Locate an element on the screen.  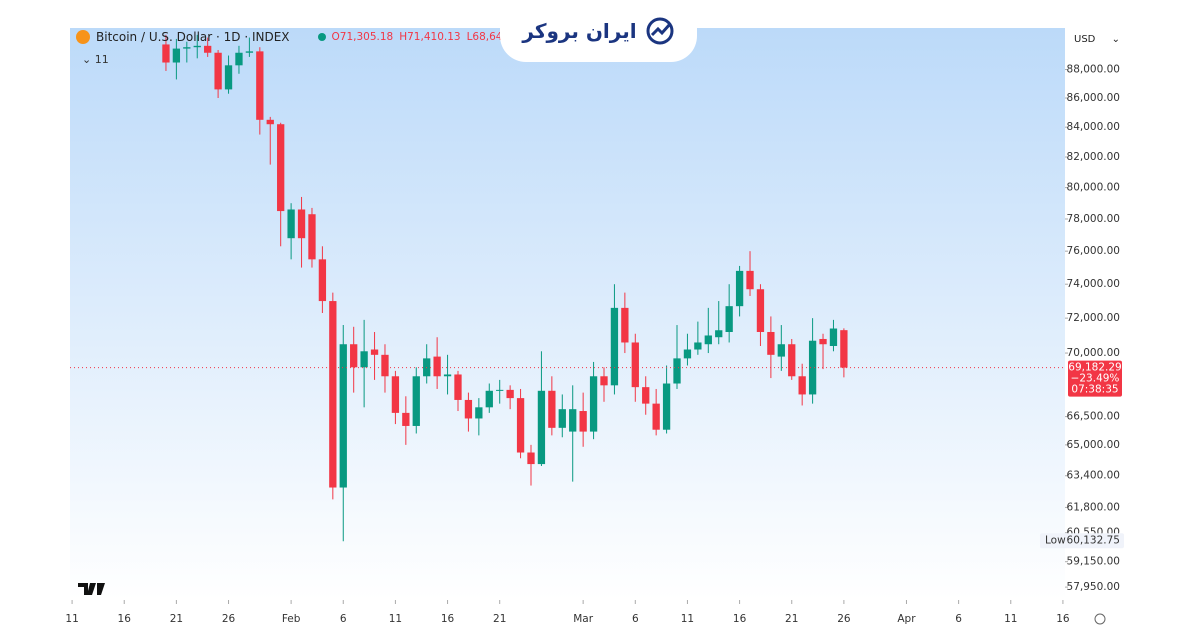
last-price: 69,182.29 is located at coordinates (1094, 368).